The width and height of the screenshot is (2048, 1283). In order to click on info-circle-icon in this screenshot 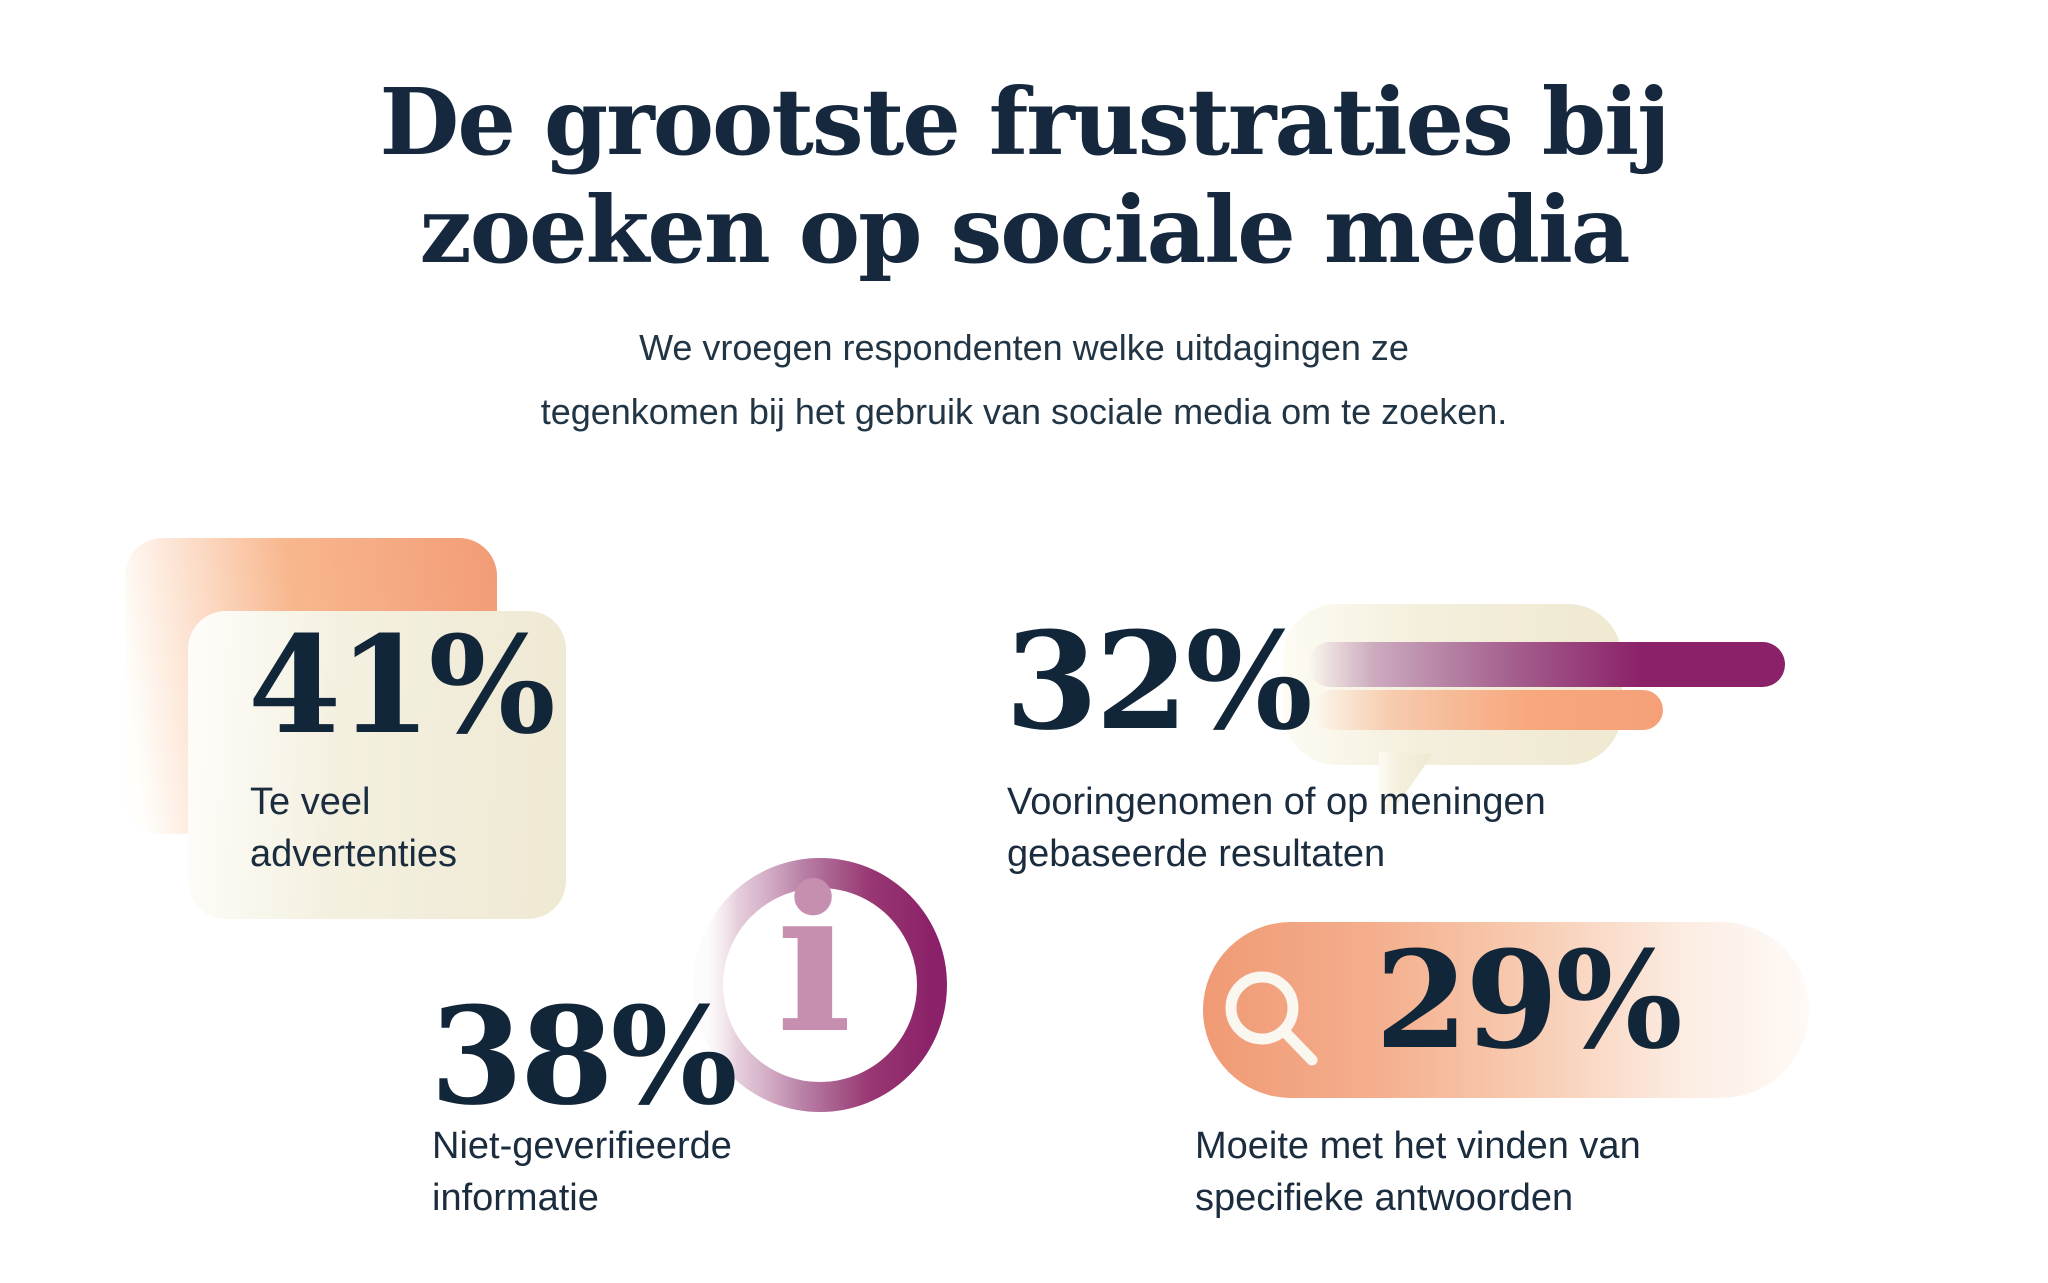, I will do `click(820, 985)`.